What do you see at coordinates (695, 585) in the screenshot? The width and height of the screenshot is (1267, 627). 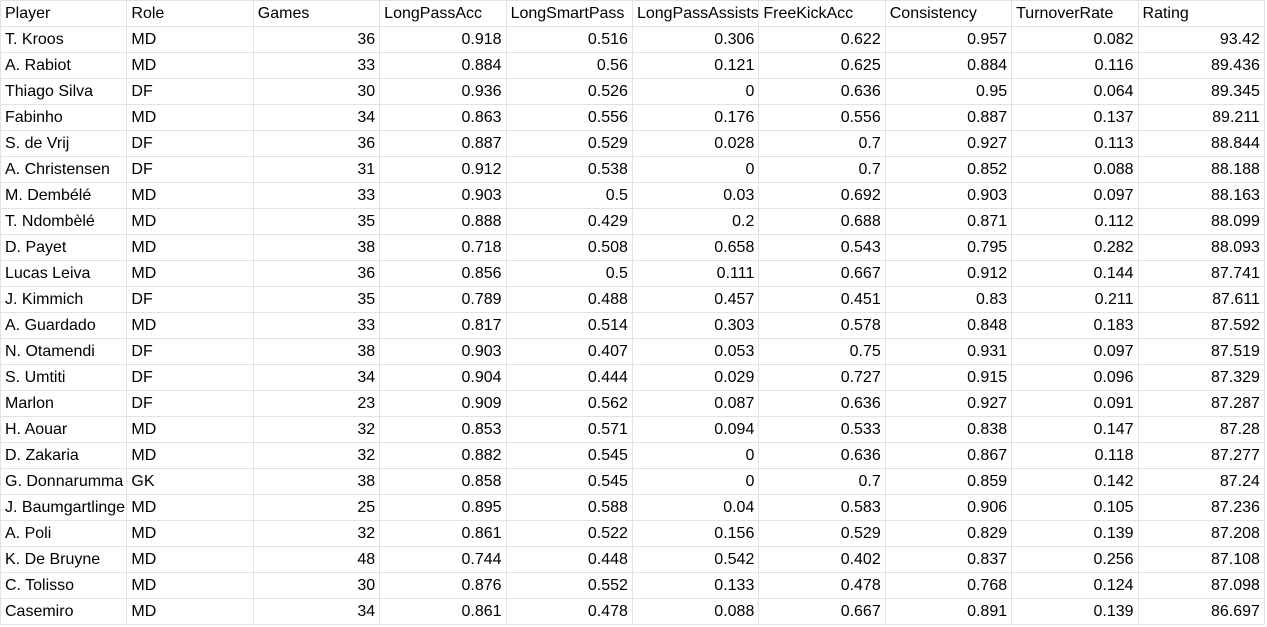 I see `cell-long-pass-assists: 0.133` at bounding box center [695, 585].